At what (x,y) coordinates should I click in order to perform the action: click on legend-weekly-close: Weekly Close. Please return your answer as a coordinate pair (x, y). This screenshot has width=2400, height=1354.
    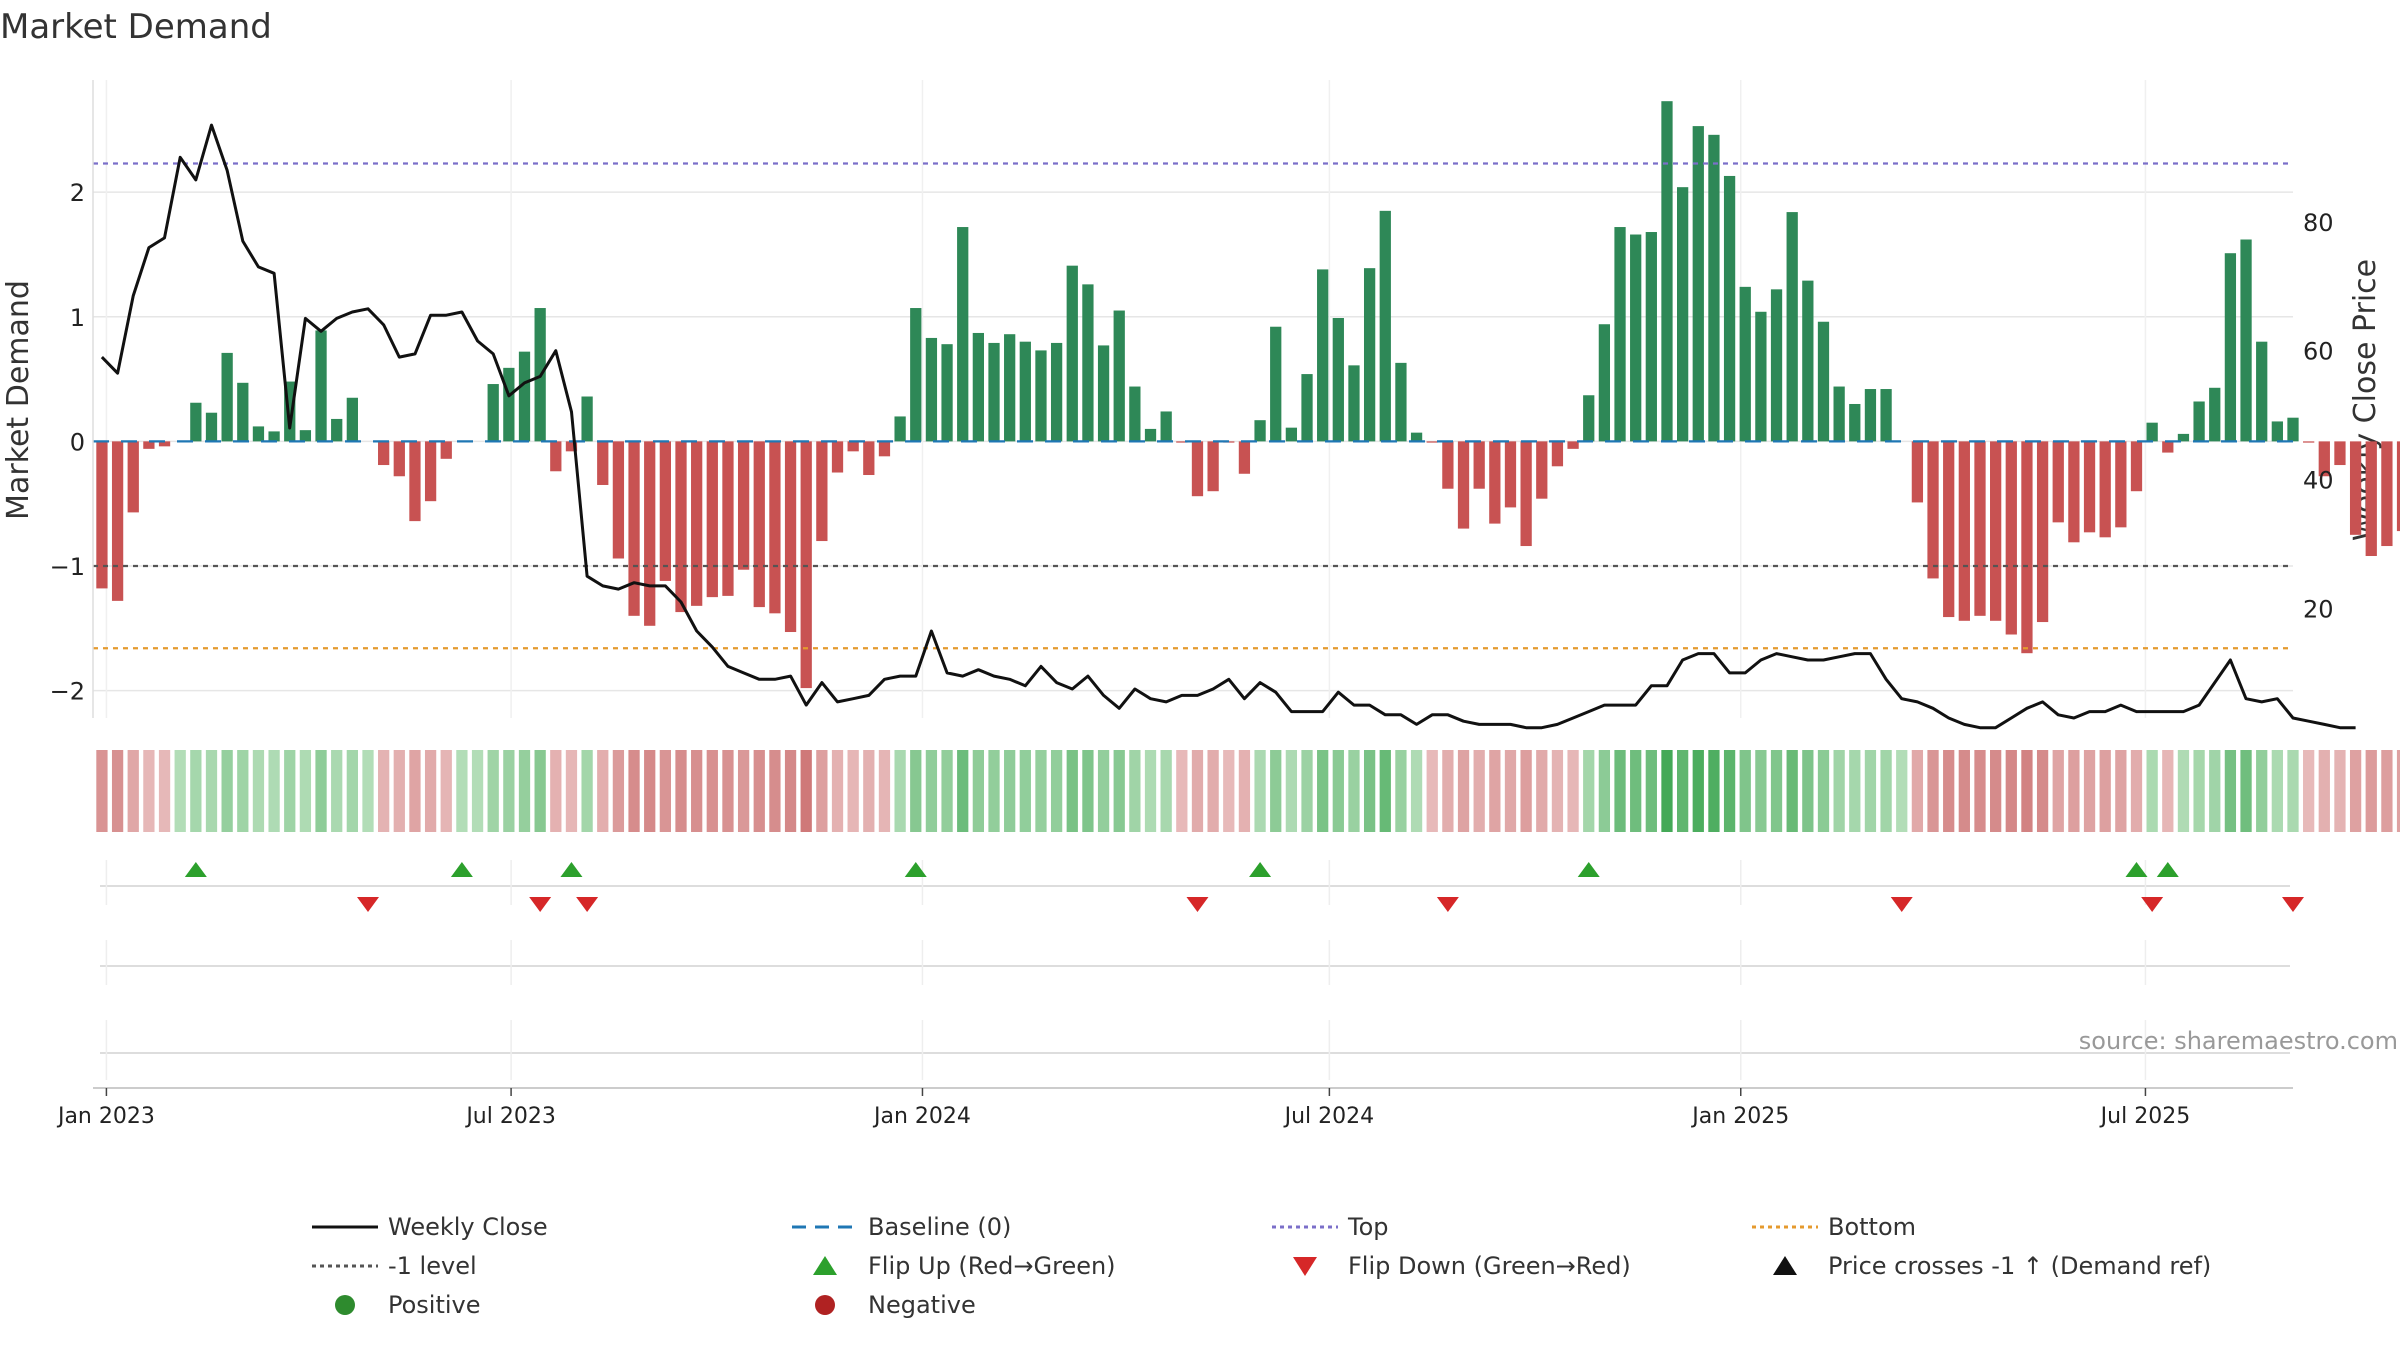
    Looking at the image, I should click on (429, 1227).